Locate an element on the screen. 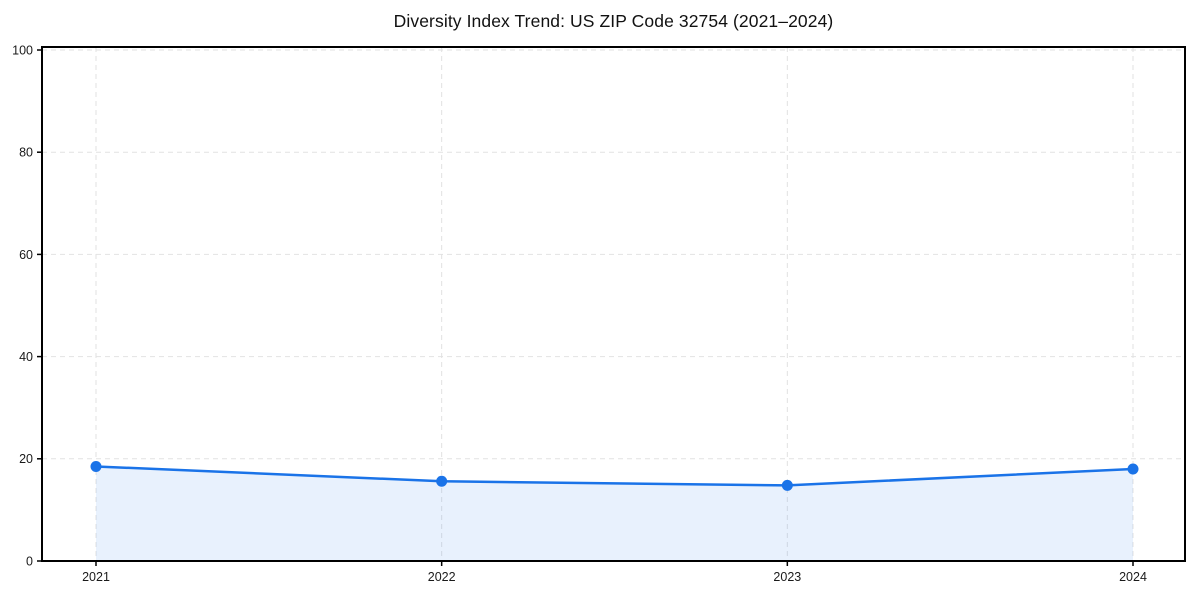  y-axis-tick-label: 40 is located at coordinates (26, 357).